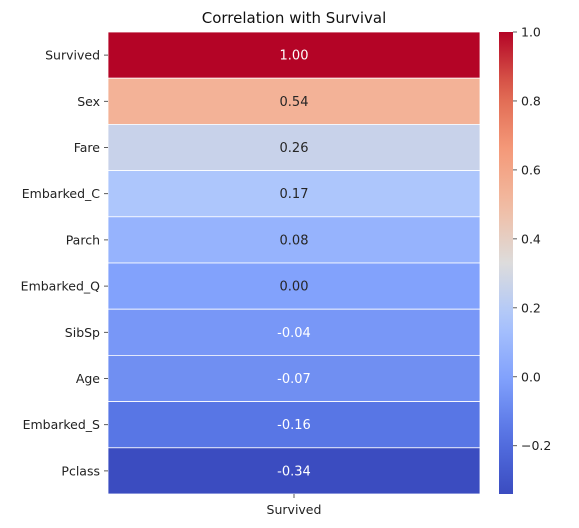 The image size is (579, 528). I want to click on row-label: Survived, so click(72, 55).